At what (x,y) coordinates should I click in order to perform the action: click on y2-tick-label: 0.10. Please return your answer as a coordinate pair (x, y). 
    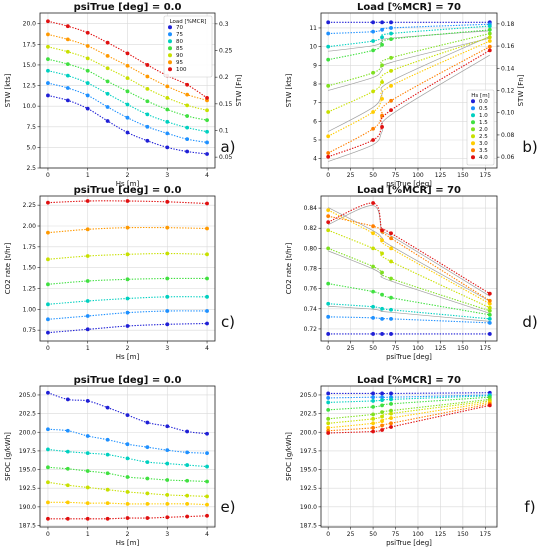
    Looking at the image, I should click on (508, 113).